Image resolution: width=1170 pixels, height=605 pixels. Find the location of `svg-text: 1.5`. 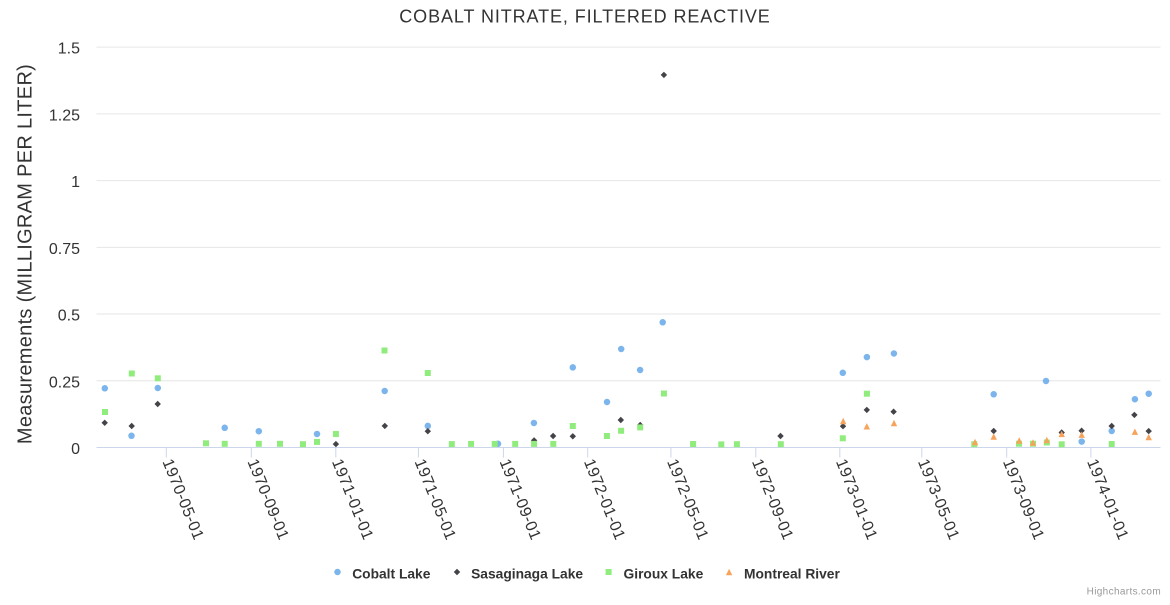

svg-text: 1.5 is located at coordinates (69, 49).